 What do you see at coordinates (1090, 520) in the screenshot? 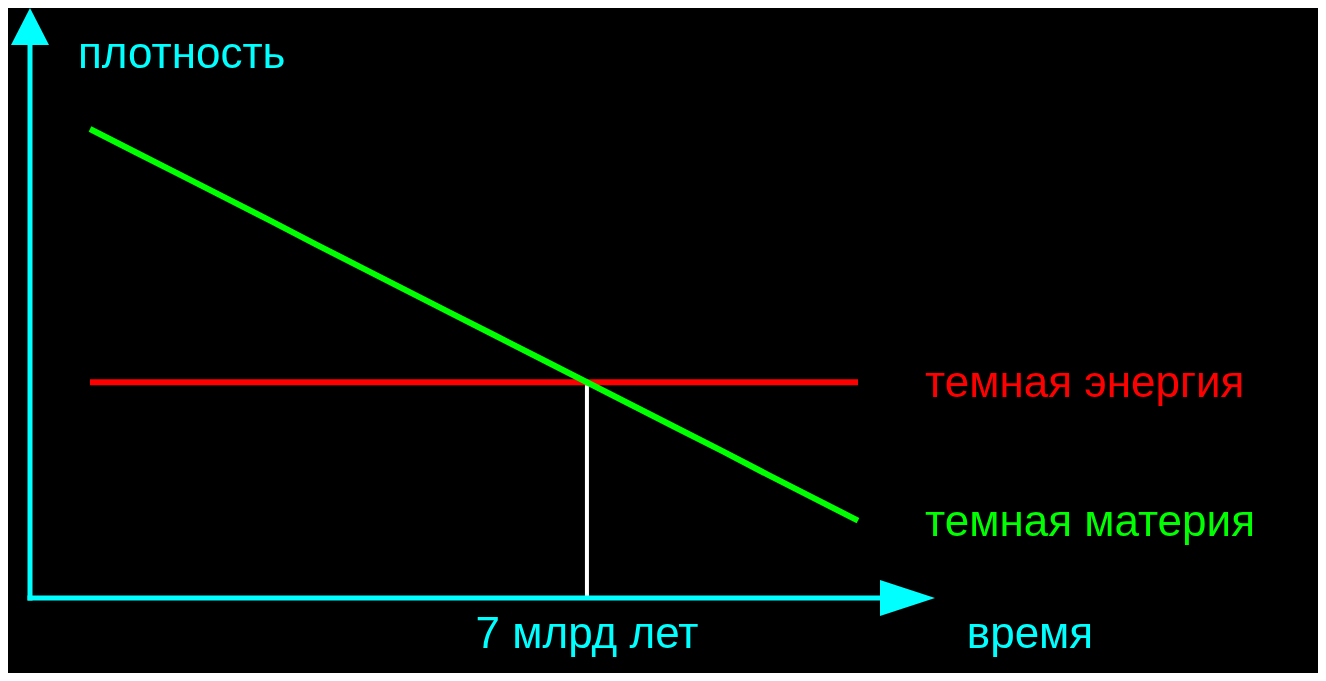
I see `series-label: темная материя` at bounding box center [1090, 520].